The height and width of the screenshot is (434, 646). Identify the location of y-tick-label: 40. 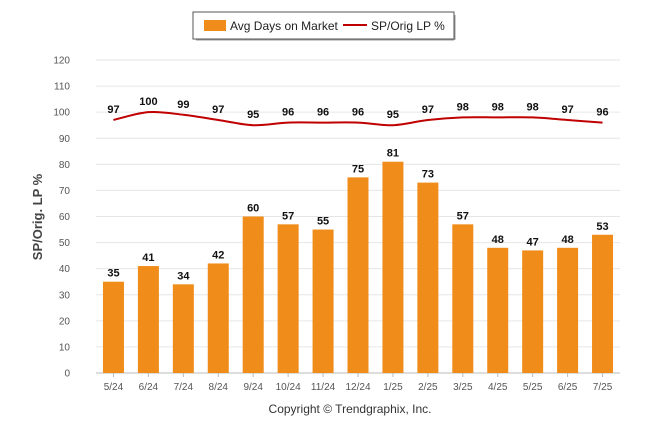
(65, 269).